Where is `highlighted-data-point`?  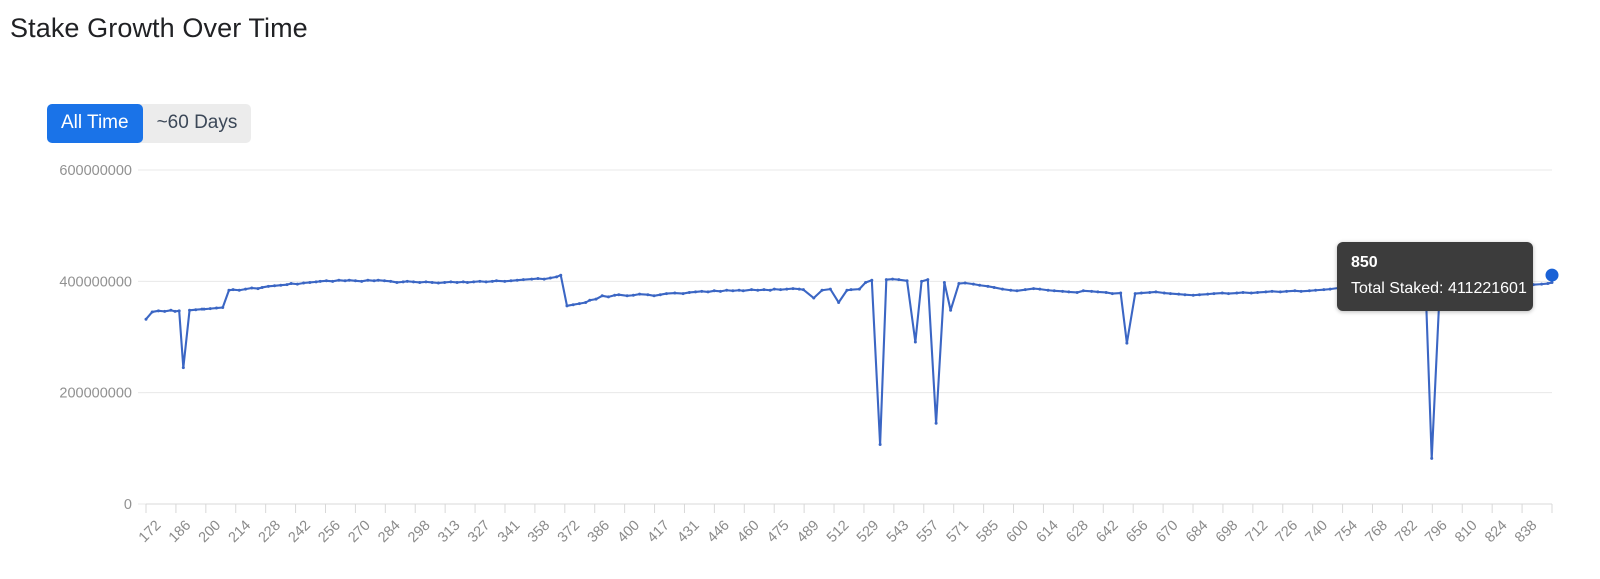 highlighted-data-point is located at coordinates (1552, 275).